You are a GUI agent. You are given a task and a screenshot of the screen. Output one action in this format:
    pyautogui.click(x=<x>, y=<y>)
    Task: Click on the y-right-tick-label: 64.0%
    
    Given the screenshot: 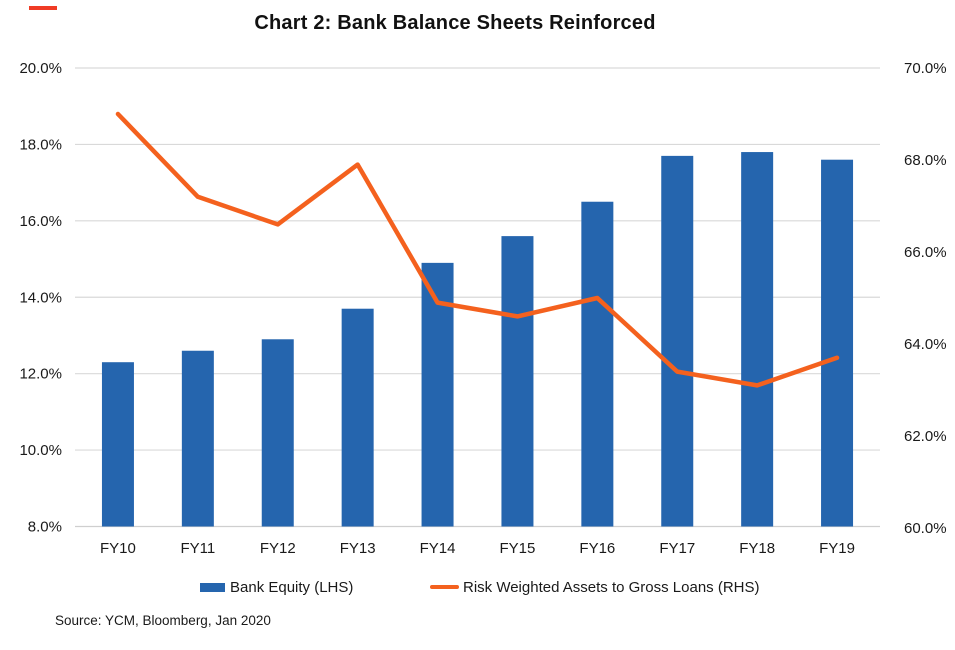 What is the action you would take?
    pyautogui.click(x=925, y=344)
    